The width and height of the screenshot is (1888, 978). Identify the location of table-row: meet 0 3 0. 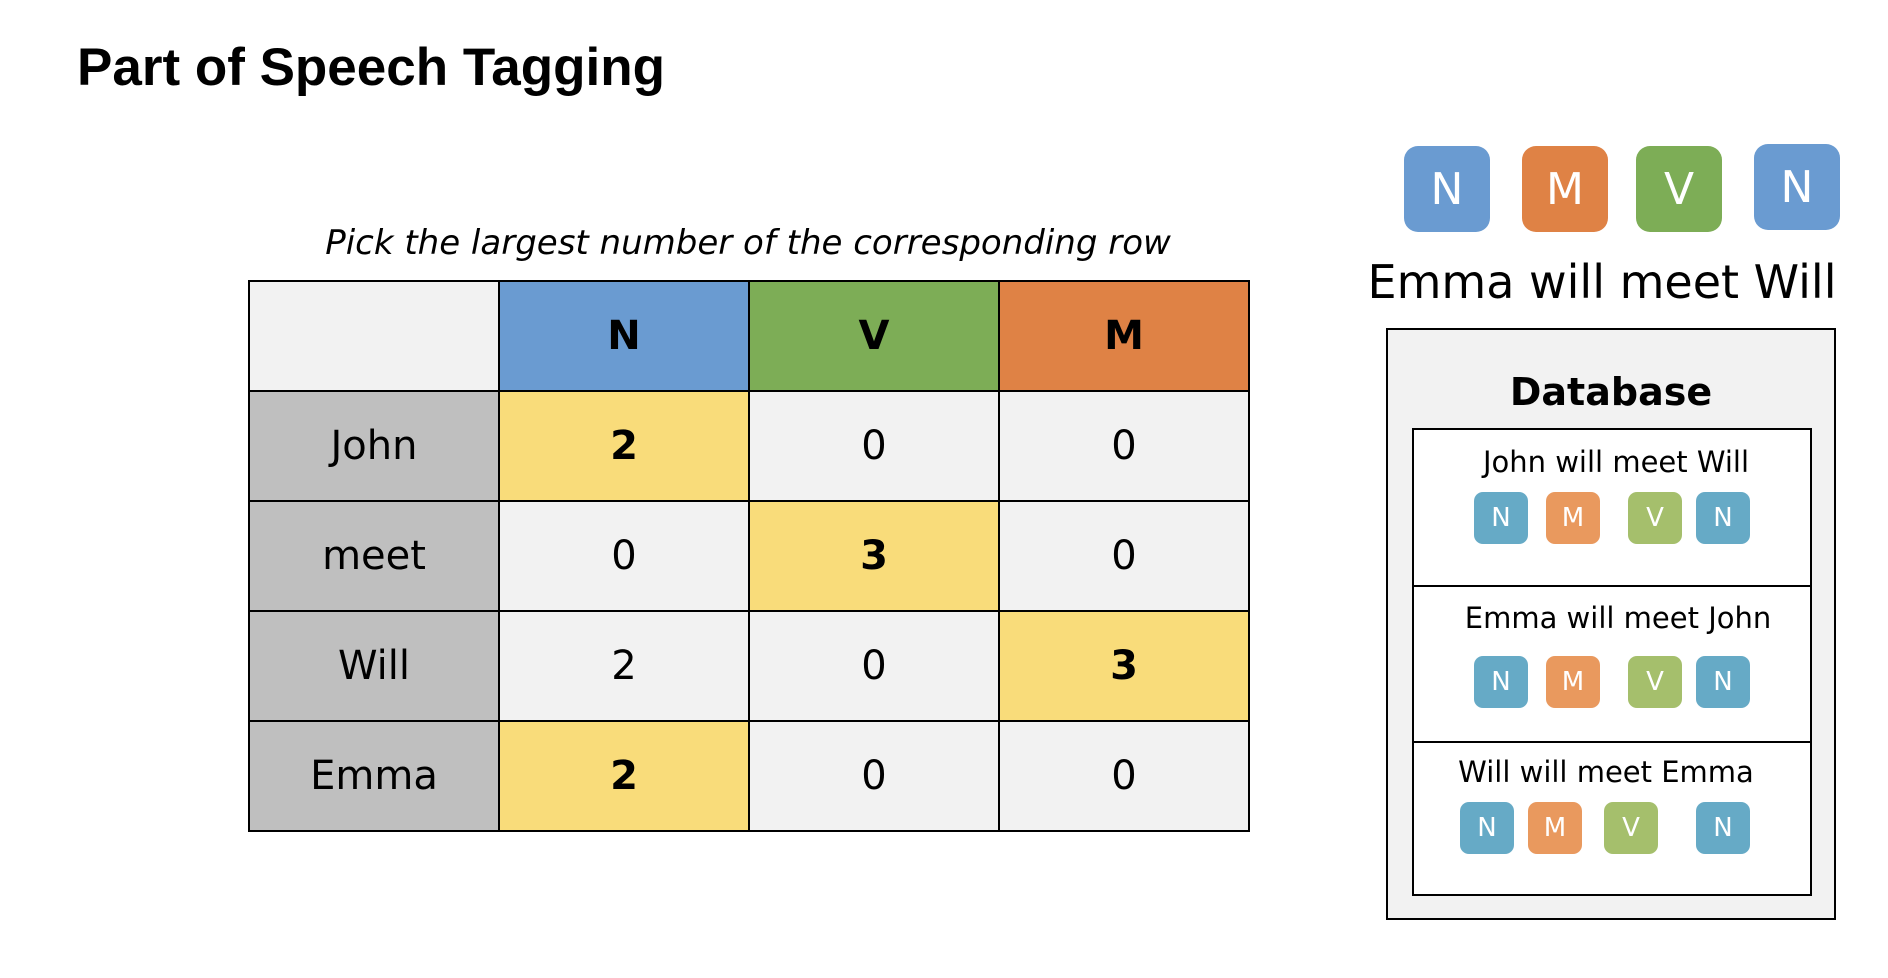
(749, 556).